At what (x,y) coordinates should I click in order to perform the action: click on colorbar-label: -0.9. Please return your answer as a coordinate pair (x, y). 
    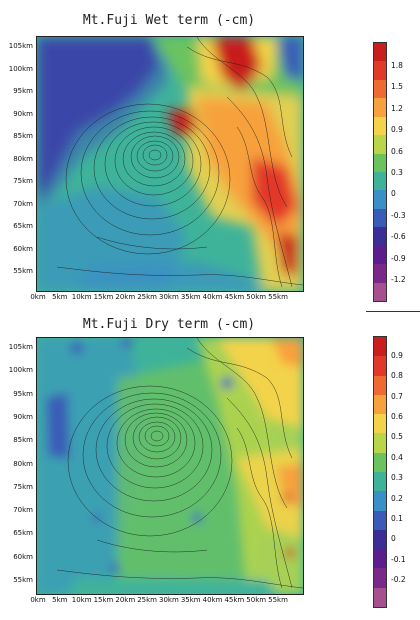
    Looking at the image, I should click on (398, 258).